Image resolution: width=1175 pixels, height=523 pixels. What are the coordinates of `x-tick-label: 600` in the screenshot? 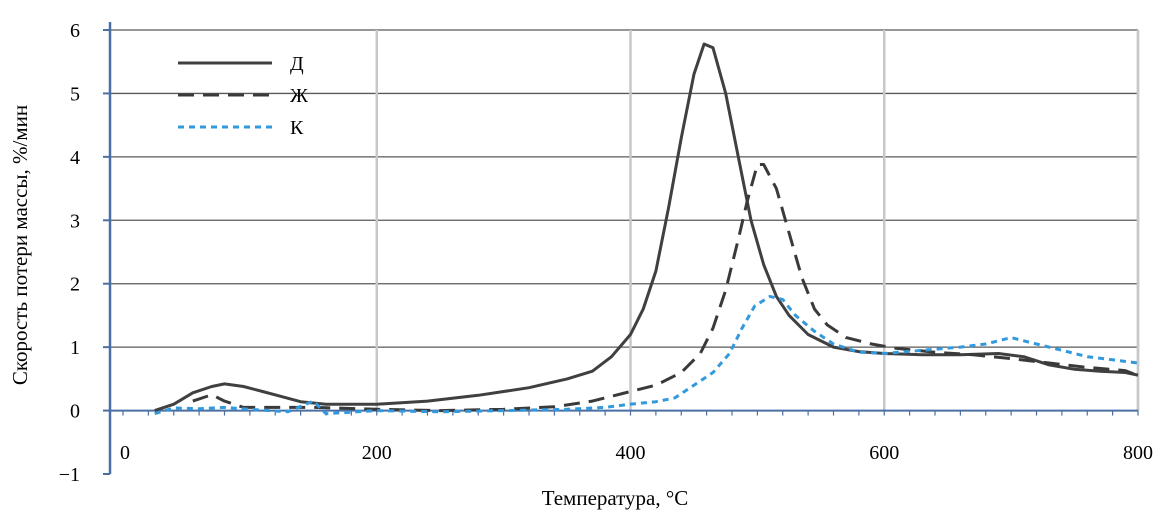 It's located at (884, 453).